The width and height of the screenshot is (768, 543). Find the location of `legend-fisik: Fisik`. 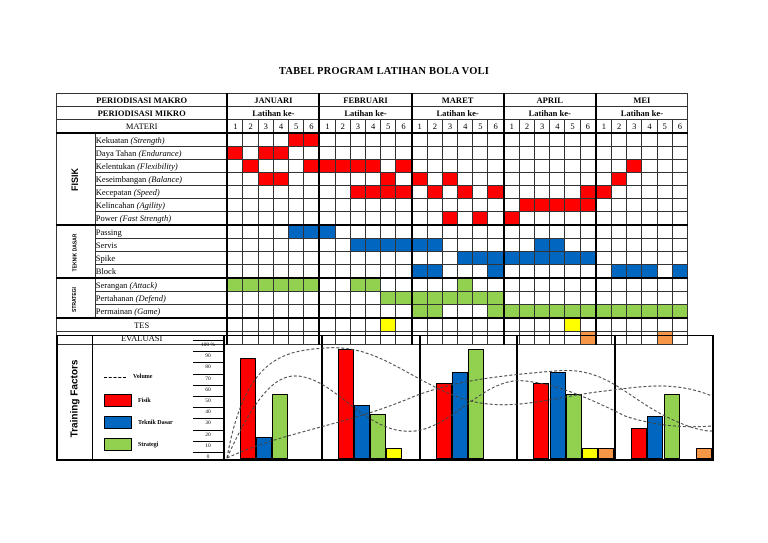

legend-fisik: Fisik is located at coordinates (127, 400).